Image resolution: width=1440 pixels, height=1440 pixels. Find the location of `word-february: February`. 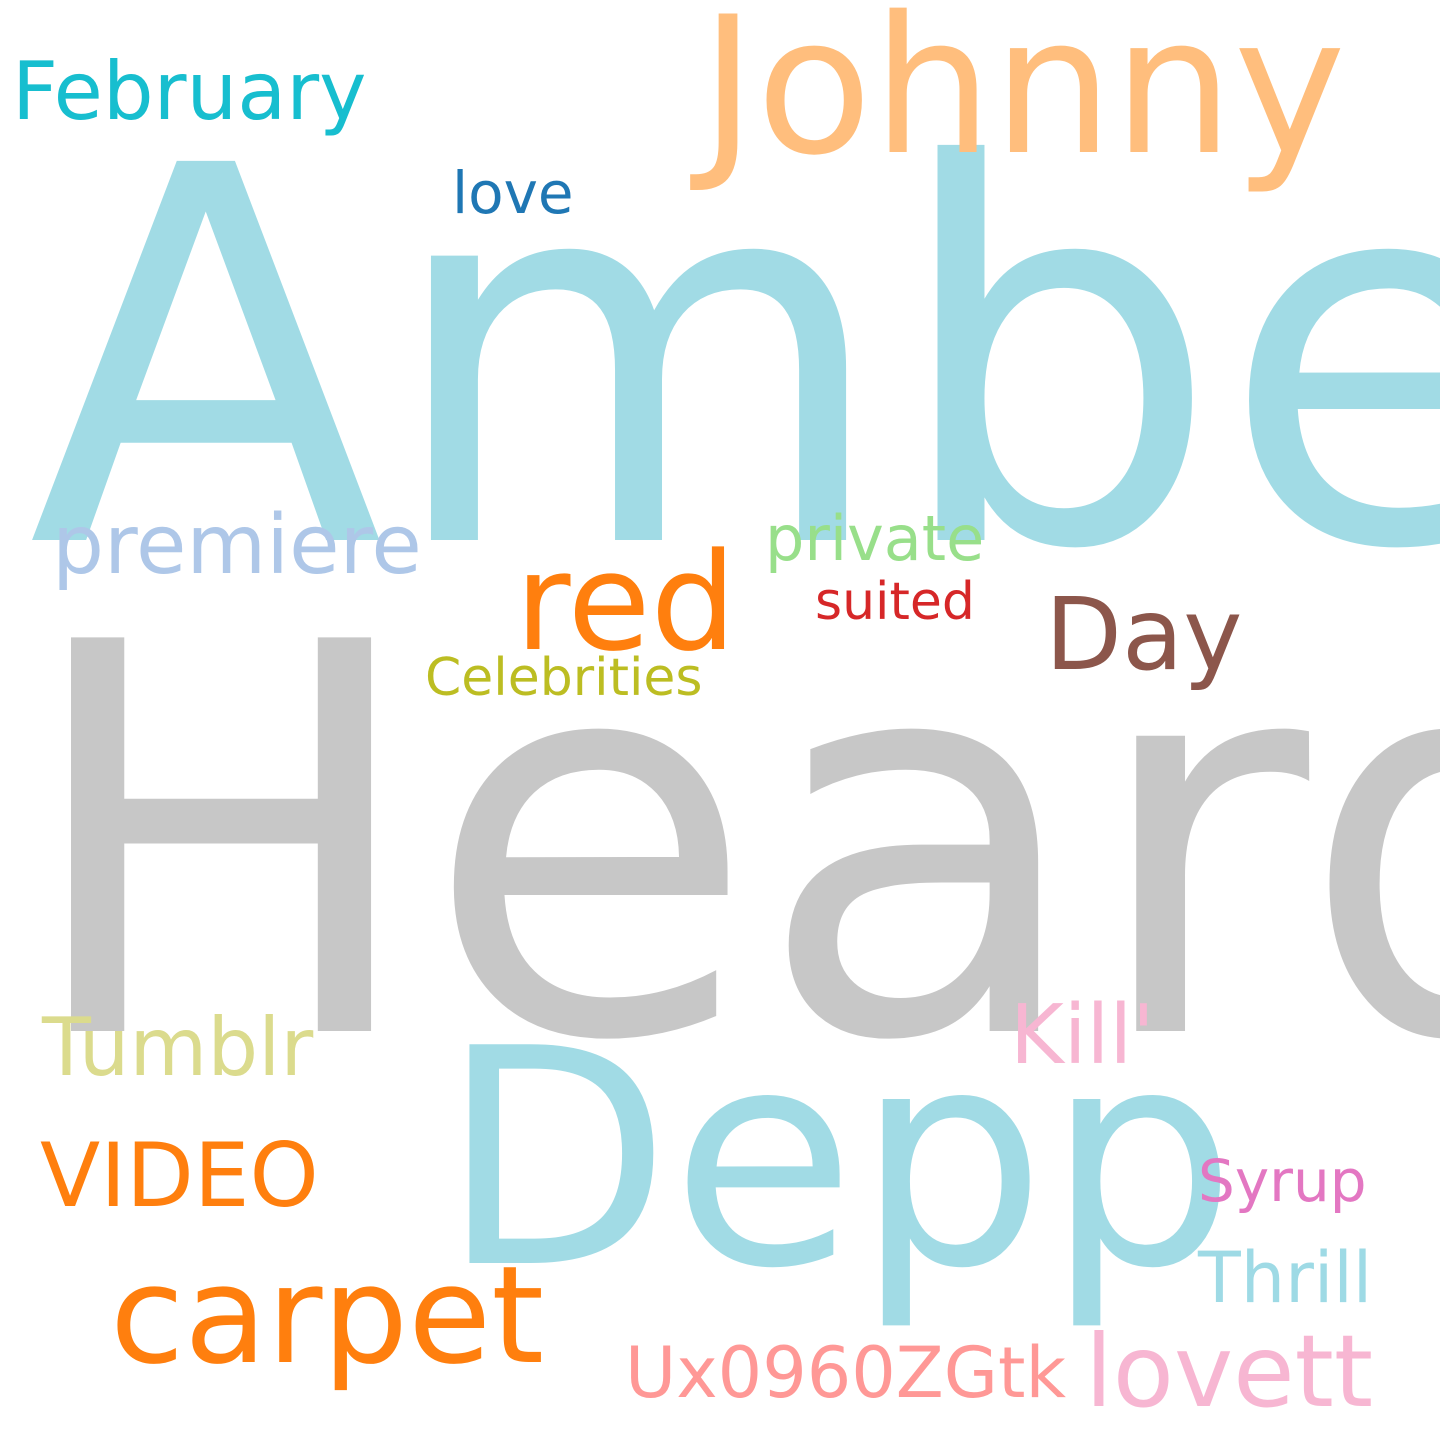

word-february: February is located at coordinates (189, 91).